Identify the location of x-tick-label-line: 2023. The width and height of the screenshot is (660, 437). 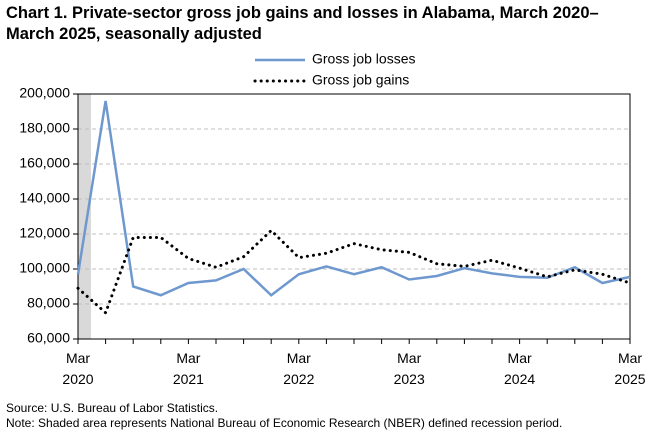
(409, 379).